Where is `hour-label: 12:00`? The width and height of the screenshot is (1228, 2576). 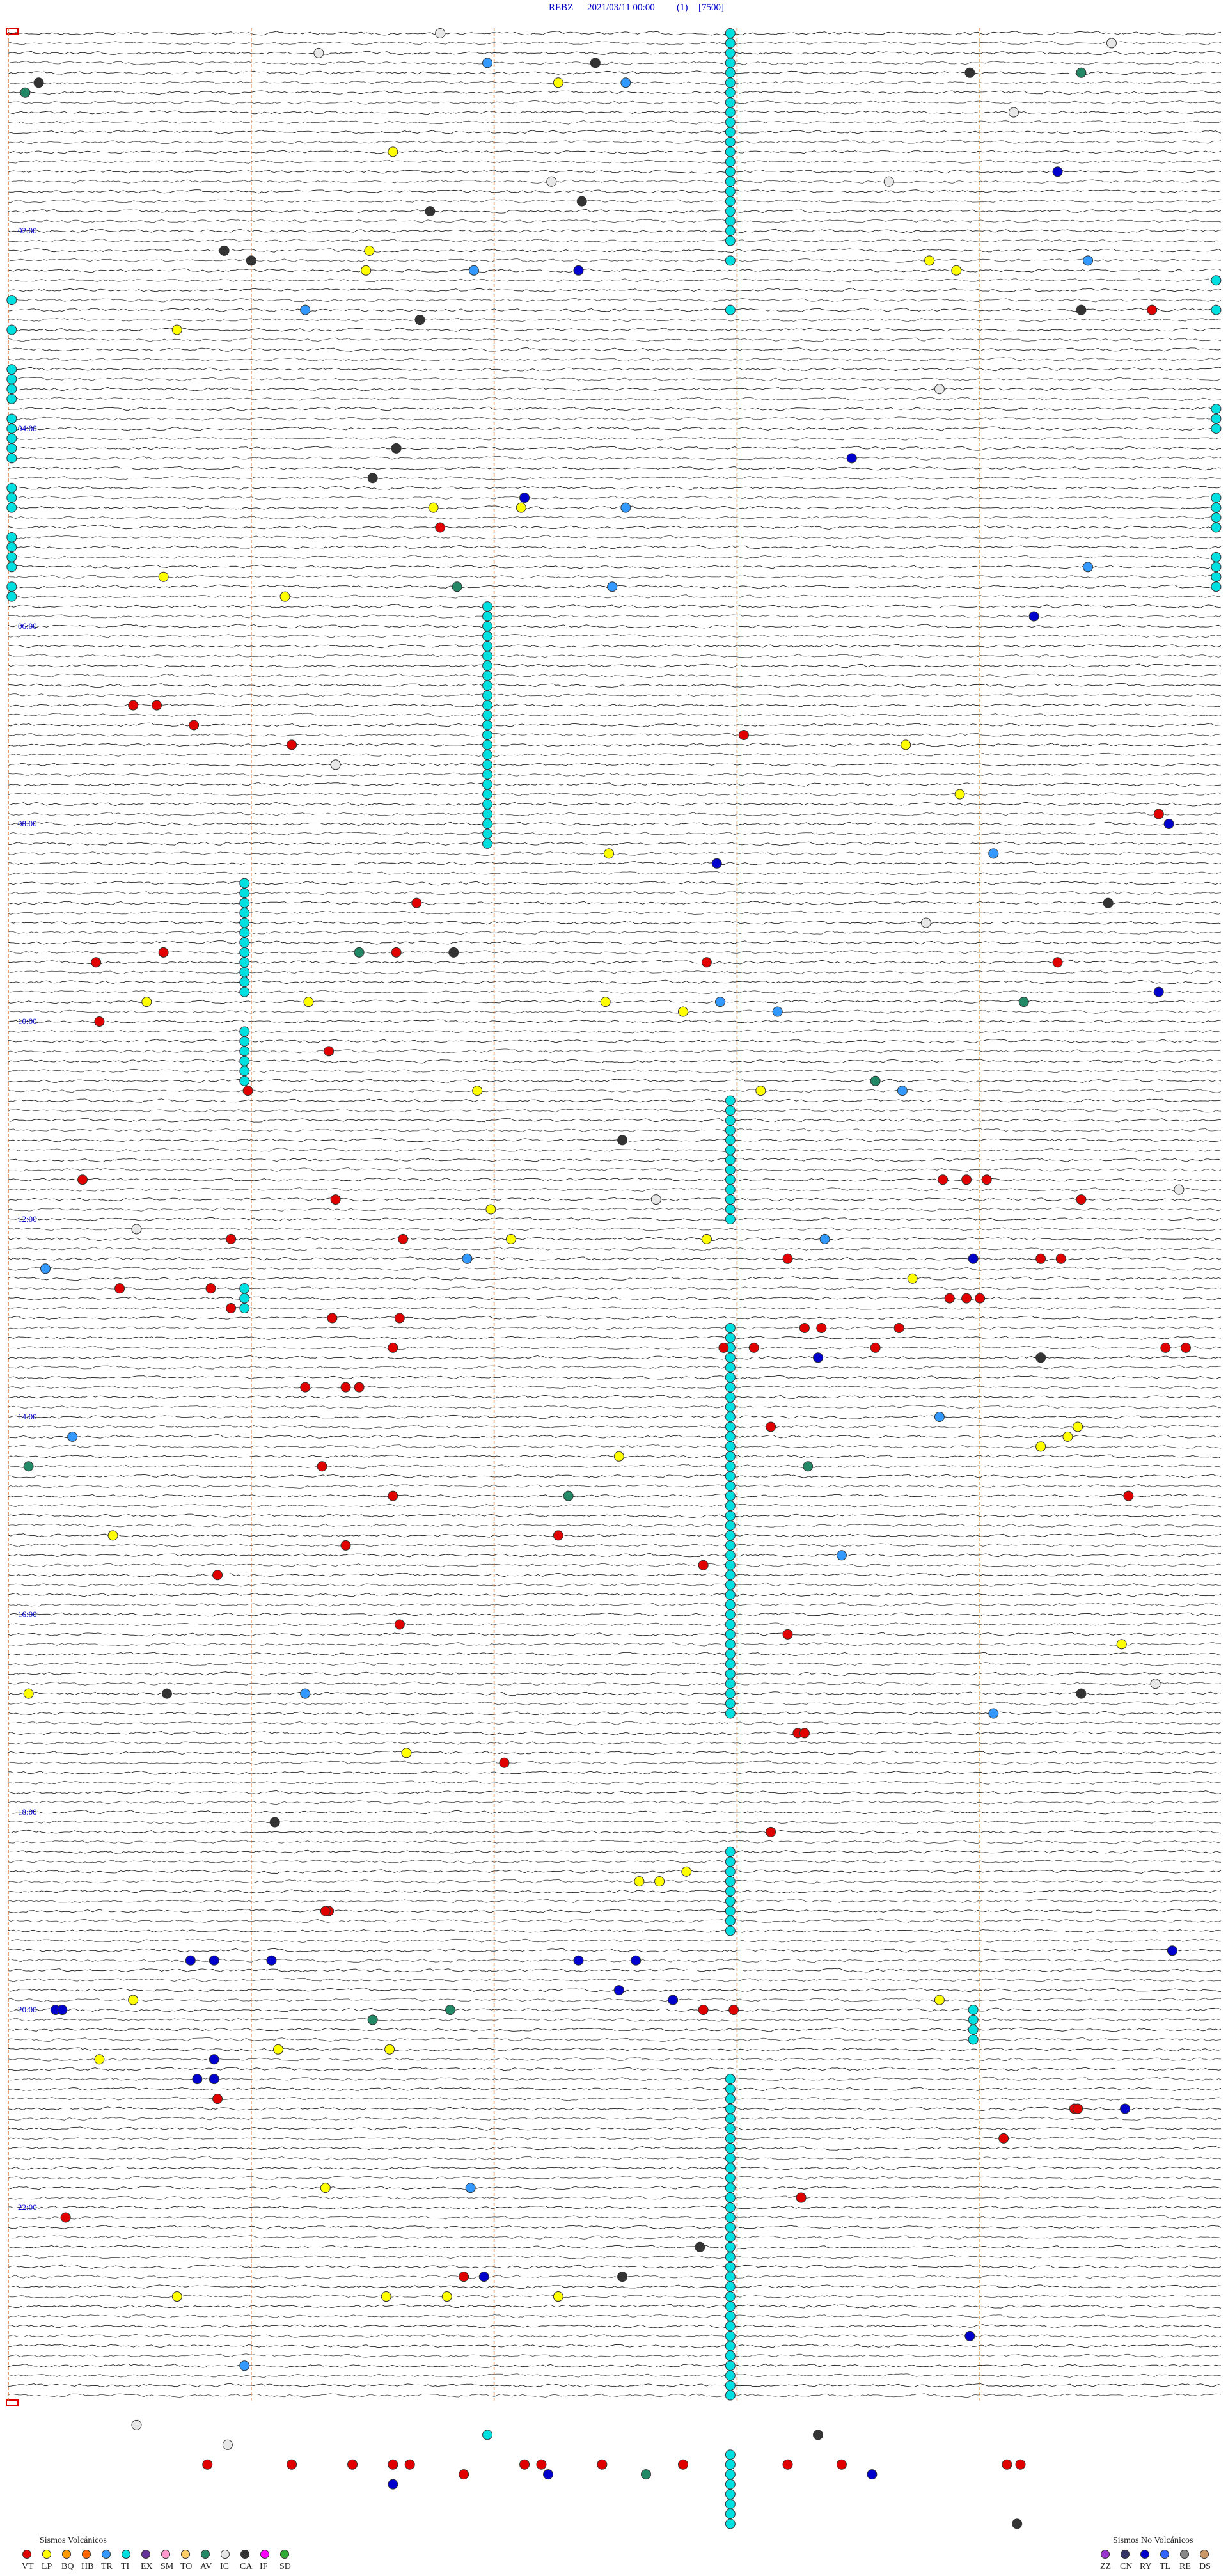 hour-label: 12:00 is located at coordinates (27, 1219).